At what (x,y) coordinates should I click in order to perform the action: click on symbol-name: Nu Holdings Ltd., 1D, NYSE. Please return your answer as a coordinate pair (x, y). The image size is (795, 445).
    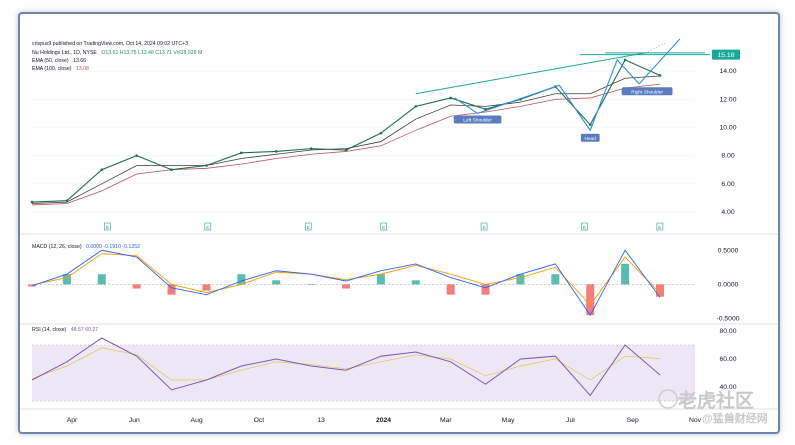
    Looking at the image, I should click on (64, 53).